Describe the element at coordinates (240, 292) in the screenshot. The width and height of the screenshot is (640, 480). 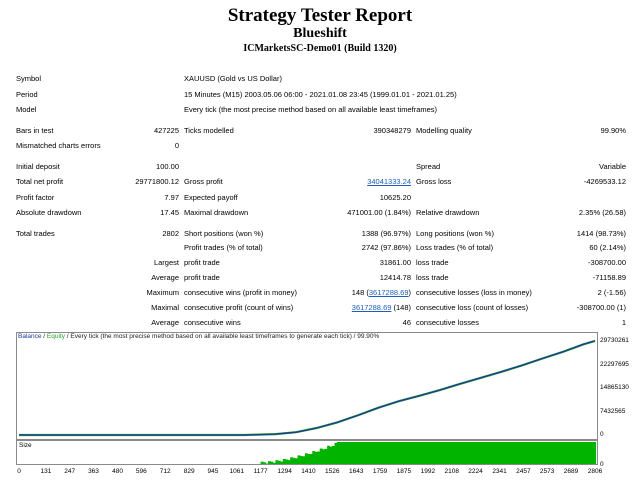
I see `max-cw-label: consecutive wins (profit in money)` at that location.